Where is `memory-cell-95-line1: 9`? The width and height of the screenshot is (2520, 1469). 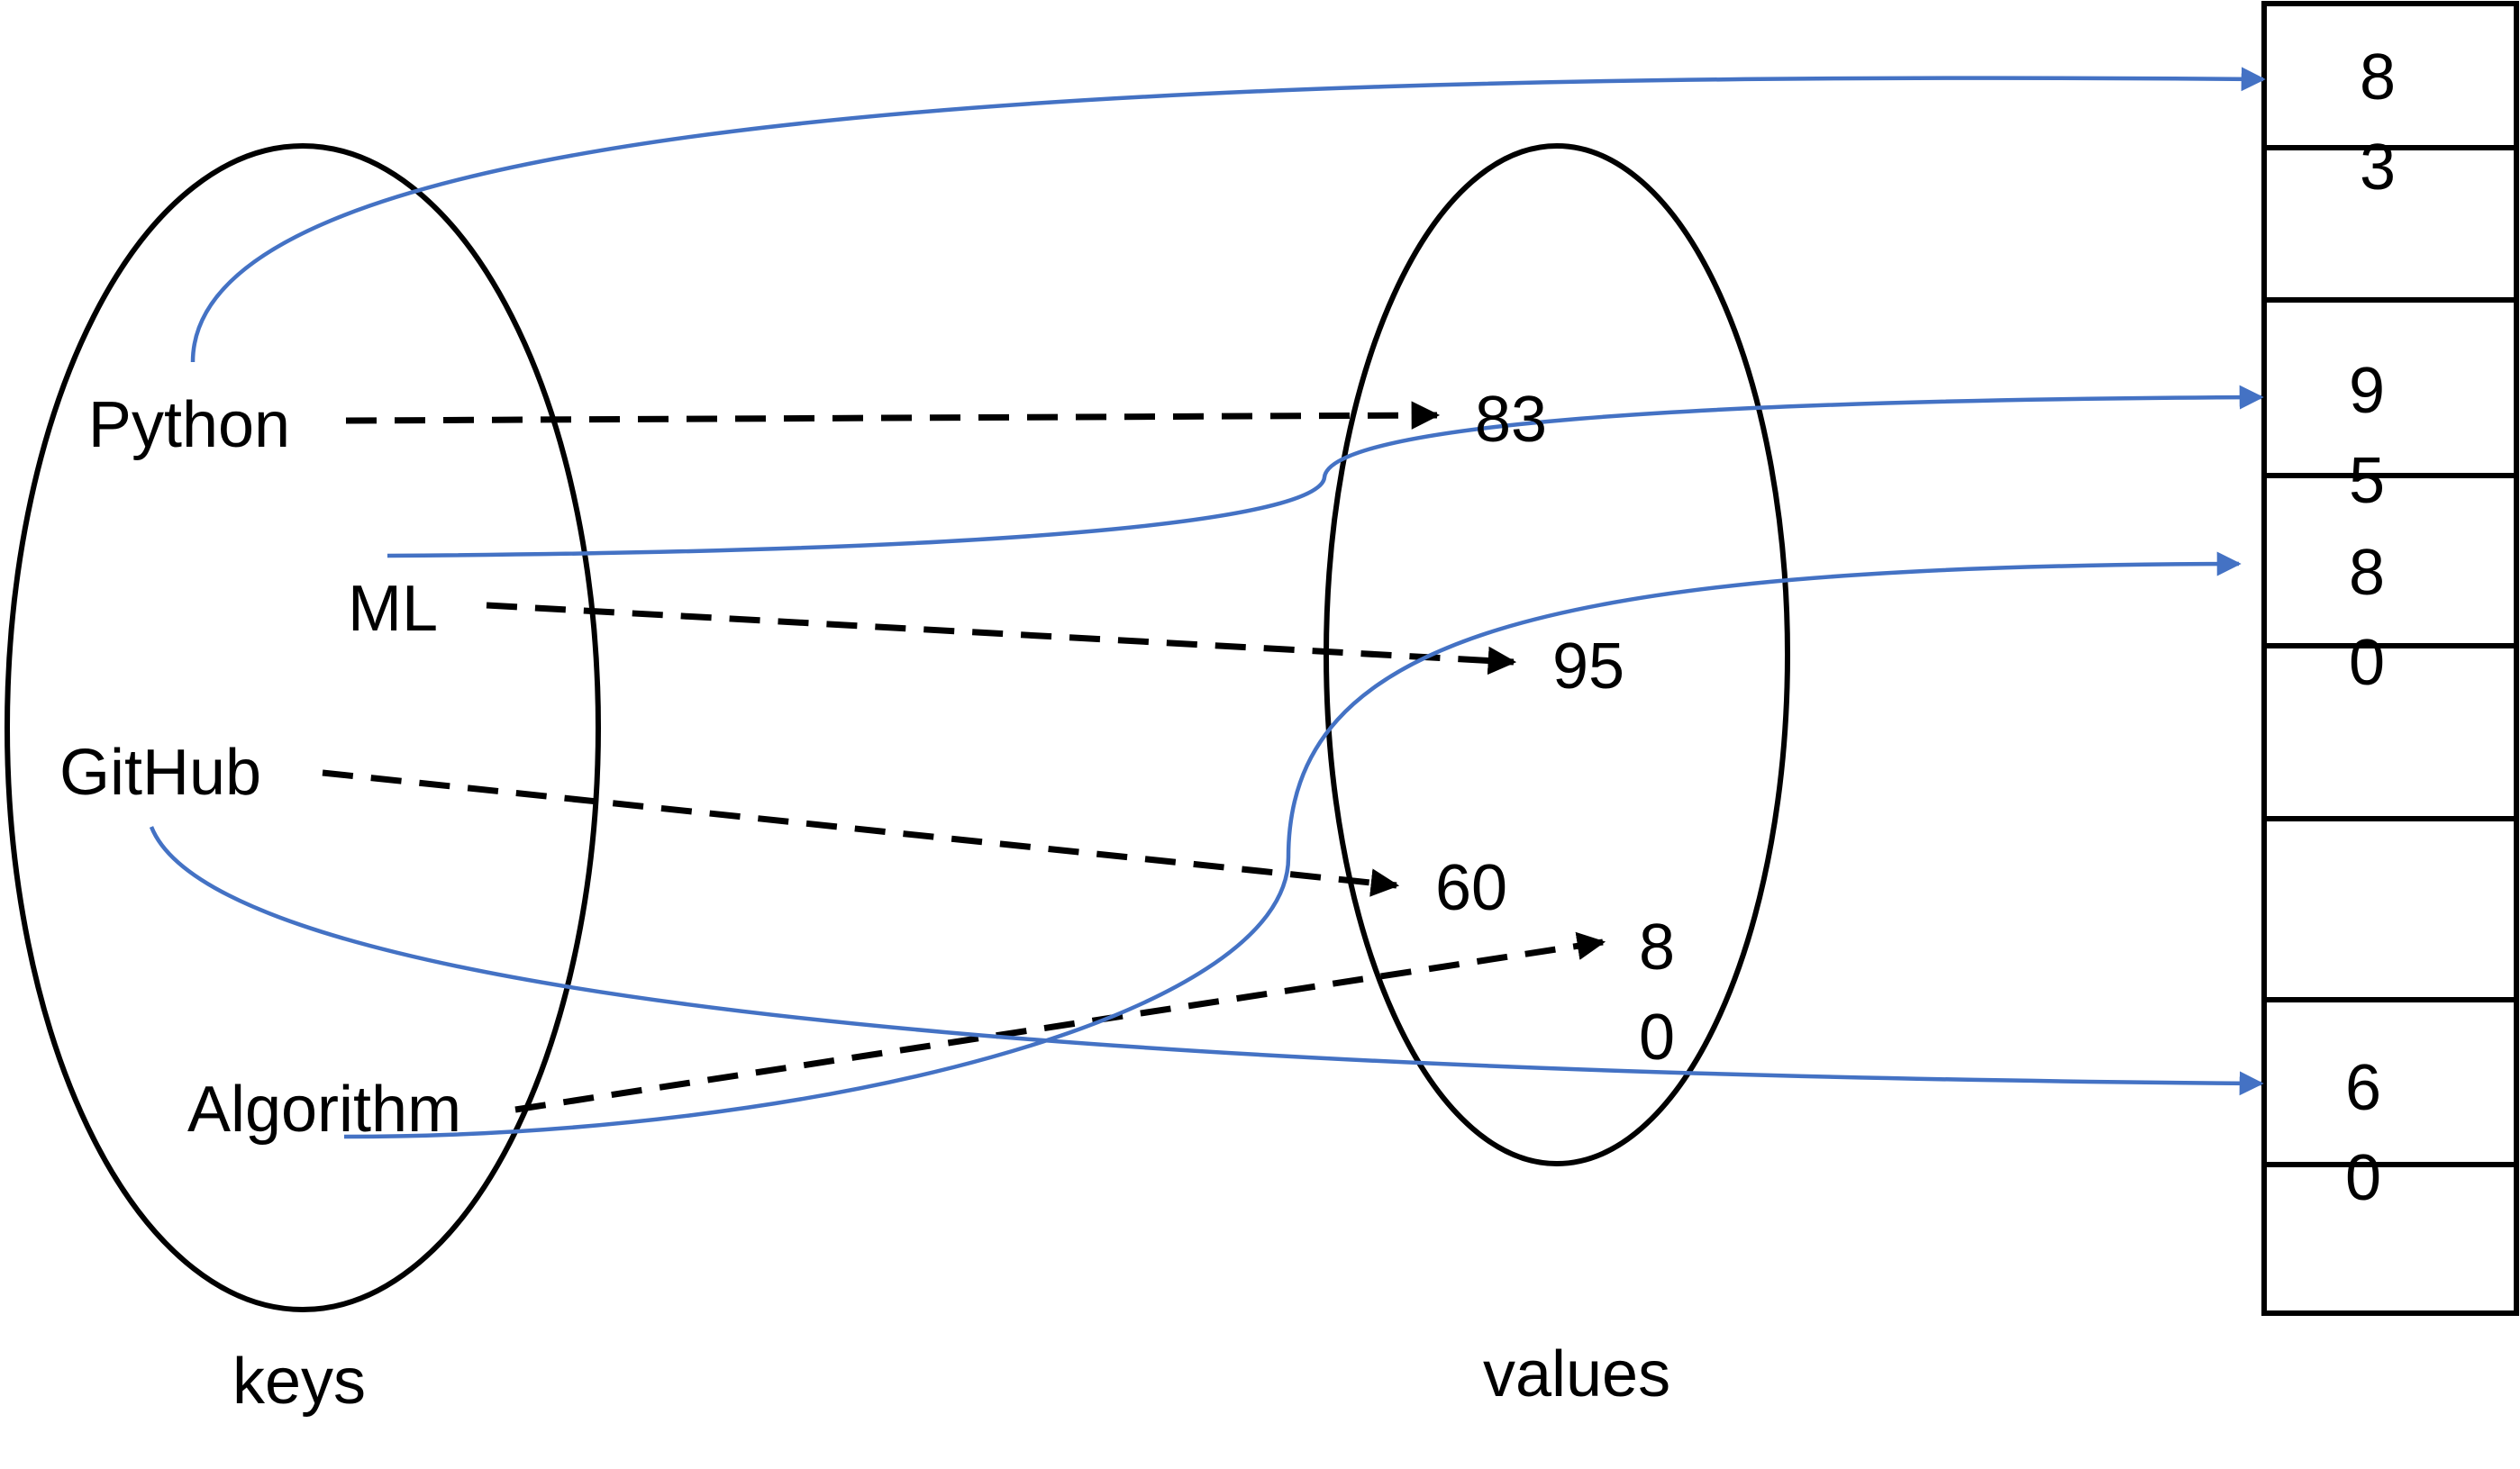
memory-cell-95-line1: 9 is located at coordinates (2367, 391).